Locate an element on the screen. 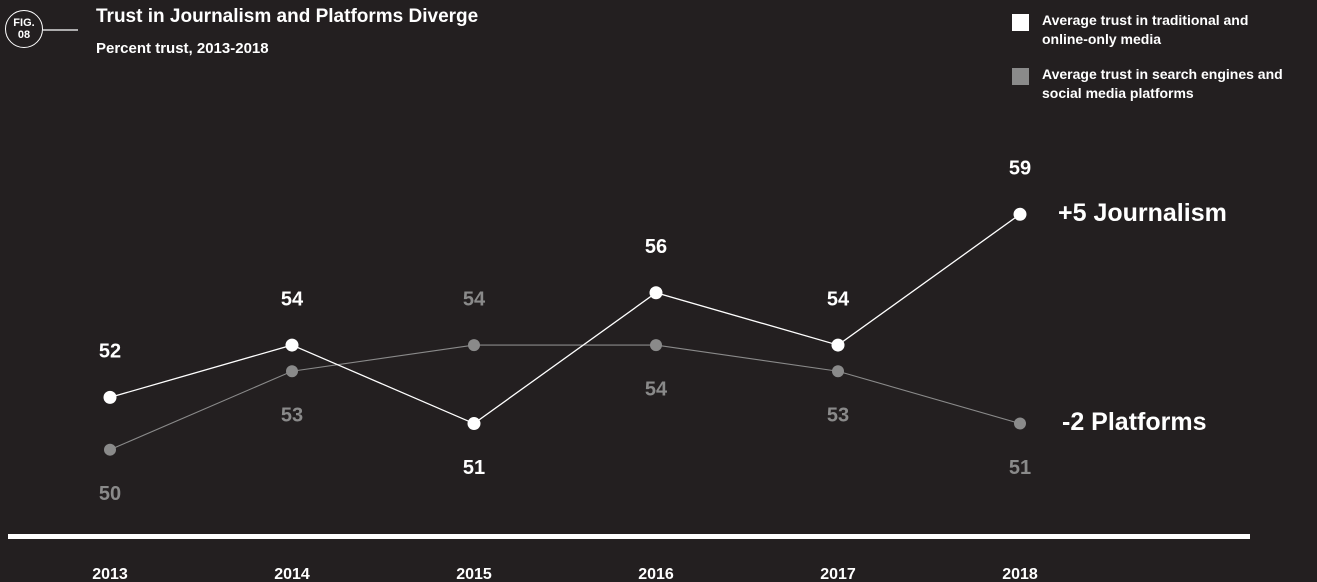  data-label: 52 is located at coordinates (110, 352).